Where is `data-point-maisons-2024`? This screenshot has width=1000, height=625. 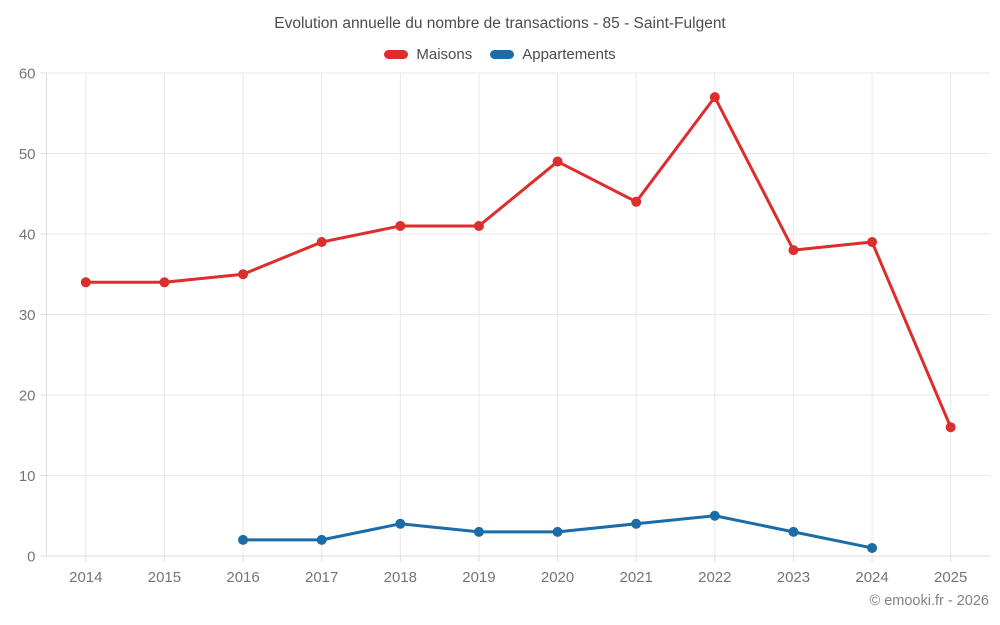
data-point-maisons-2024 is located at coordinates (872, 242).